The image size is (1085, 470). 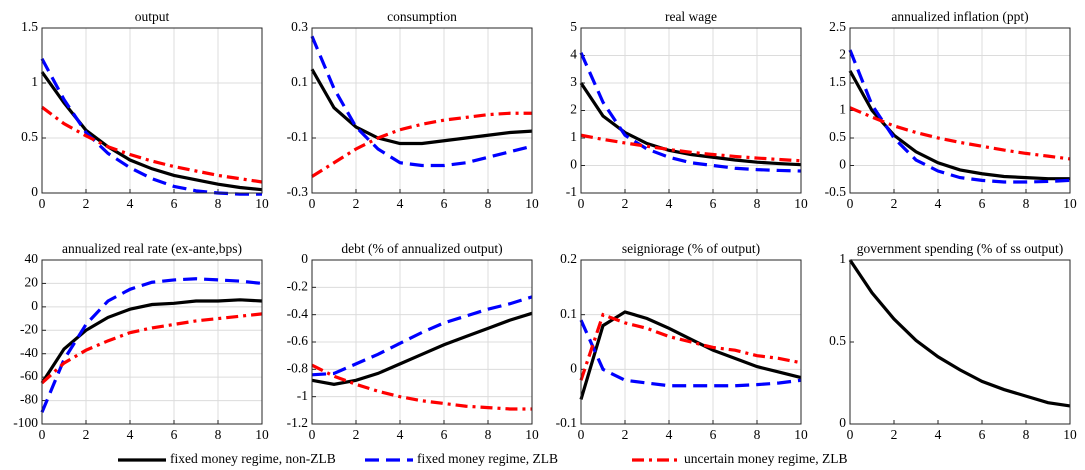 I want to click on y-tick-label: -0.4, so click(x=298, y=313).